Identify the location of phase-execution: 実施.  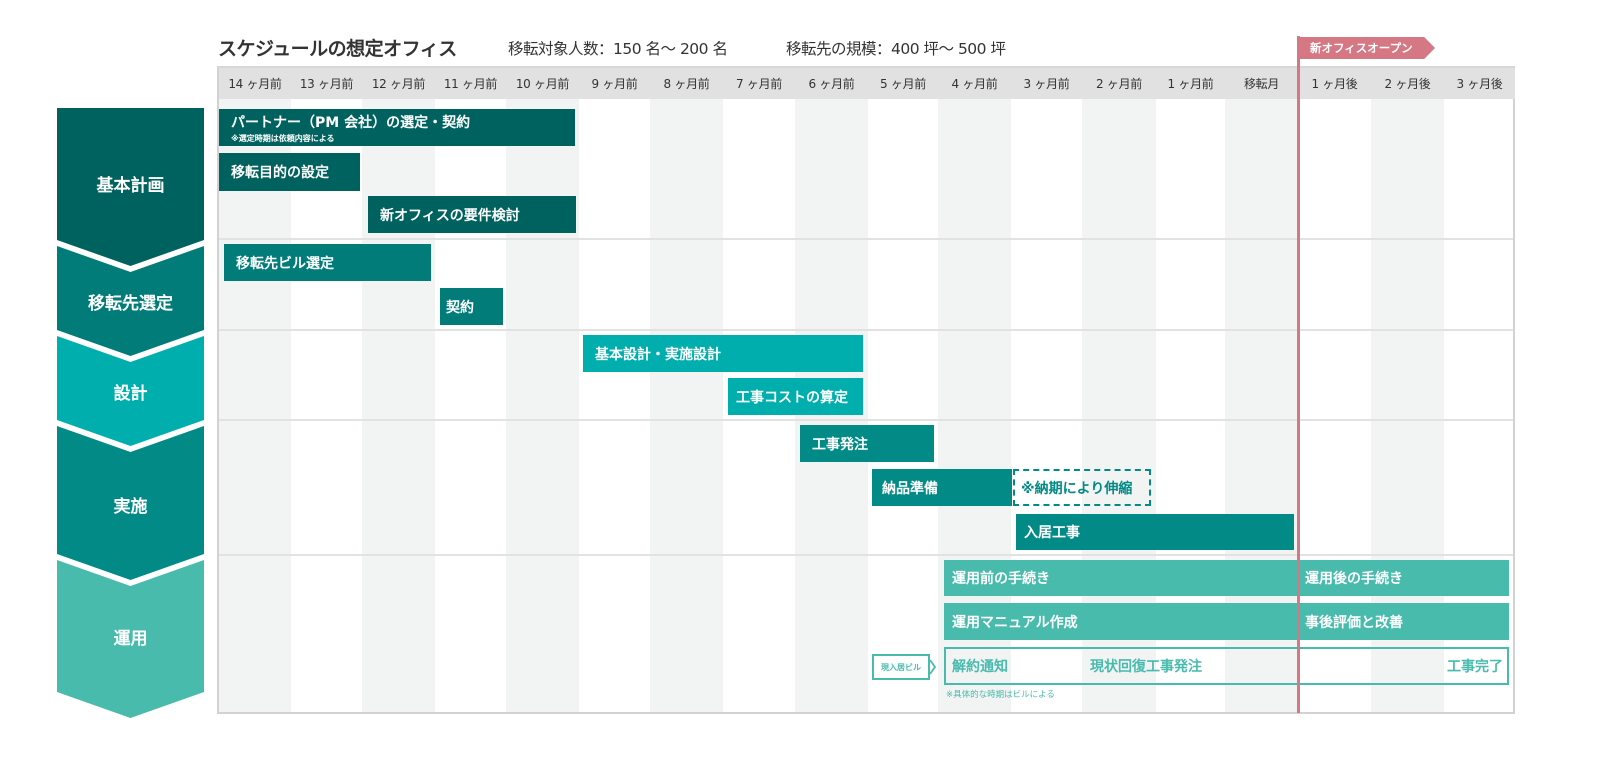
(130, 506).